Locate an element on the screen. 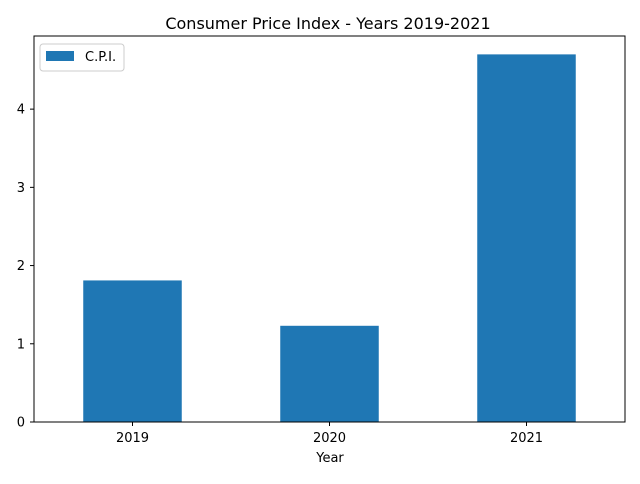  bar-2019 is located at coordinates (132, 351).